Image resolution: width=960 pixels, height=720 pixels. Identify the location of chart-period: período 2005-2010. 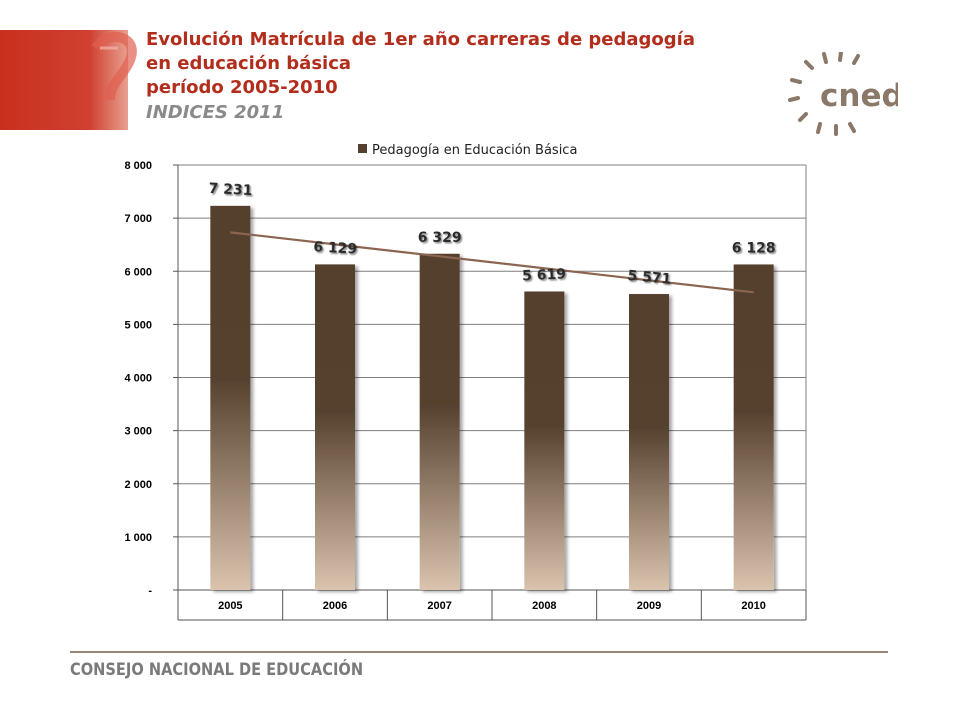
(242, 87).